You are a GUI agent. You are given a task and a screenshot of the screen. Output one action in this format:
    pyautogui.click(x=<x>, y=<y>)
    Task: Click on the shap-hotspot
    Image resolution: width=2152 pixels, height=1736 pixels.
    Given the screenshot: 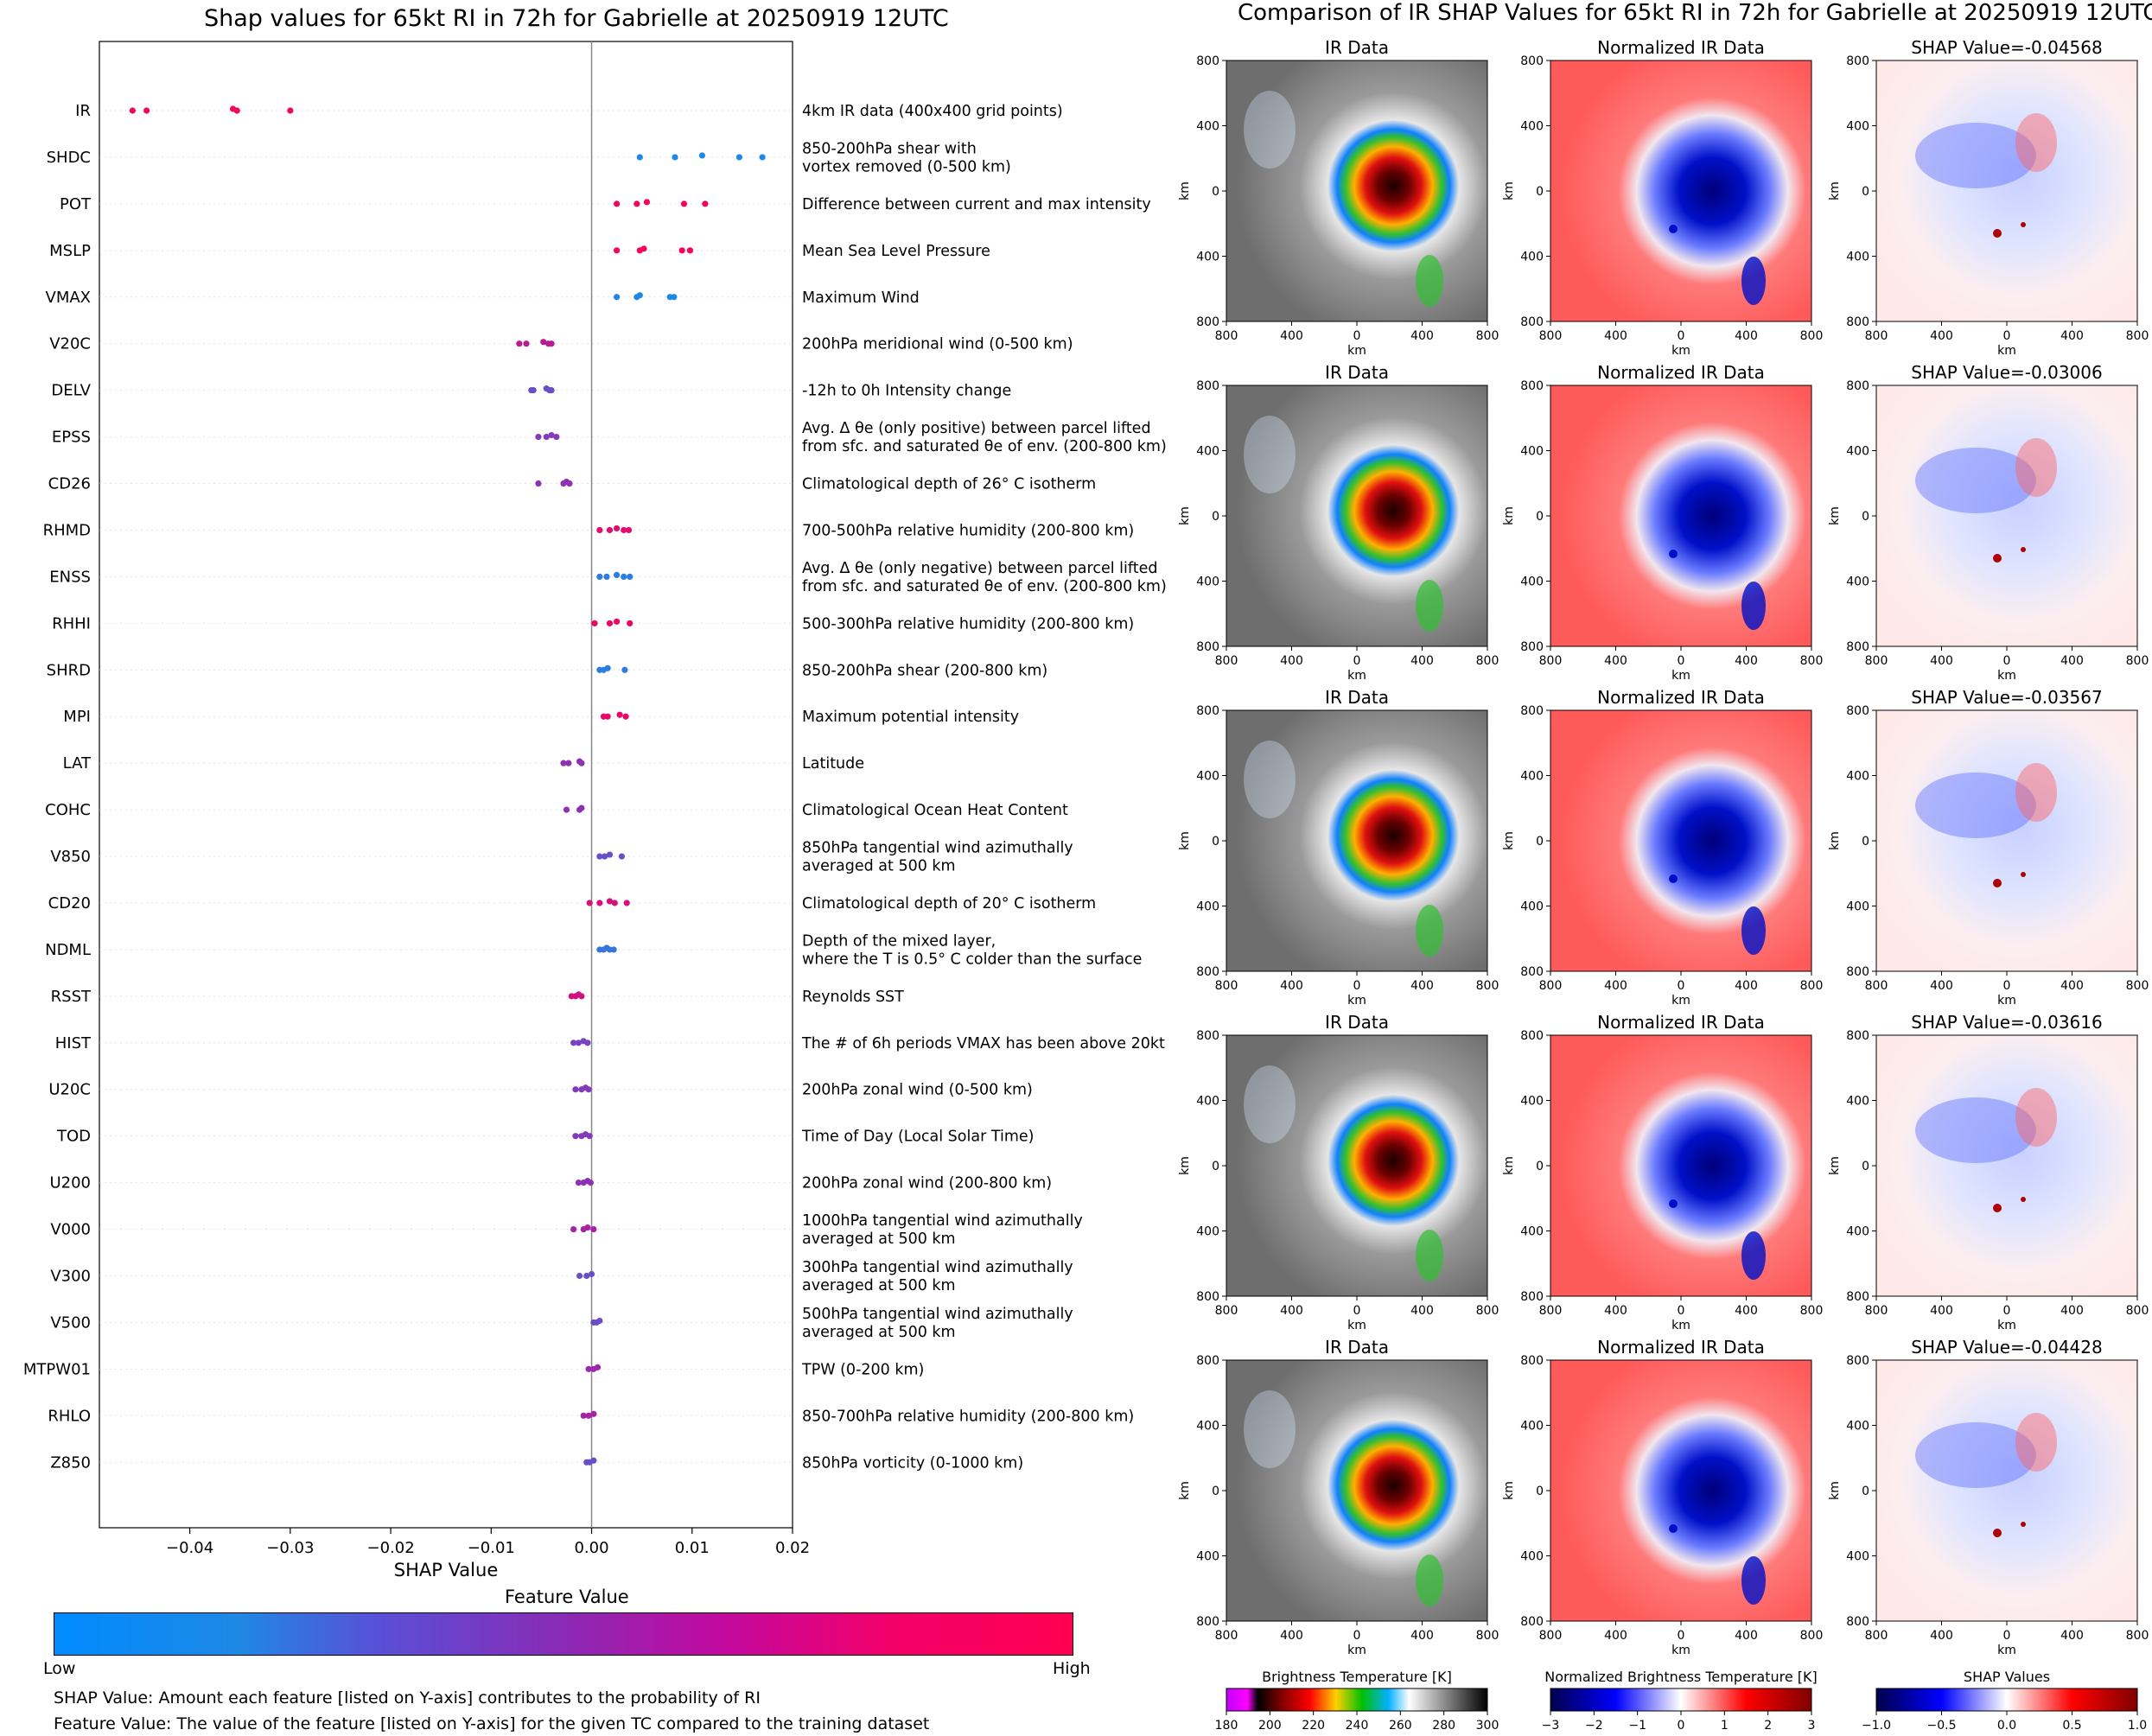 What is the action you would take?
    pyautogui.click(x=1997, y=1533)
    